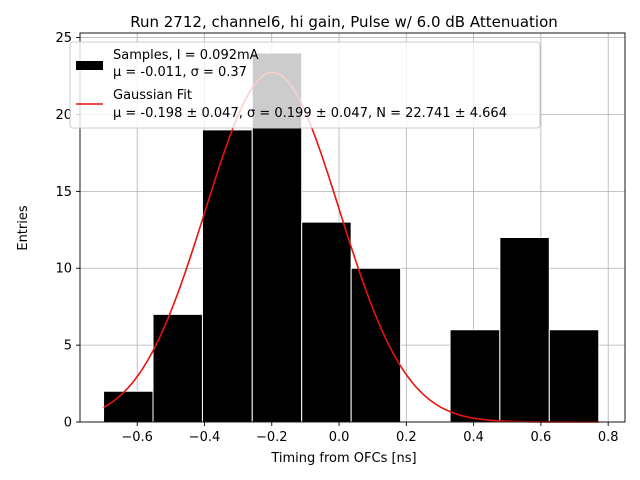  What do you see at coordinates (370, 433) in the screenshot?
I see `x-axis: −0.6 −0.4 −0.2 0.0 0.2 0.4 0.6 0.8` at bounding box center [370, 433].